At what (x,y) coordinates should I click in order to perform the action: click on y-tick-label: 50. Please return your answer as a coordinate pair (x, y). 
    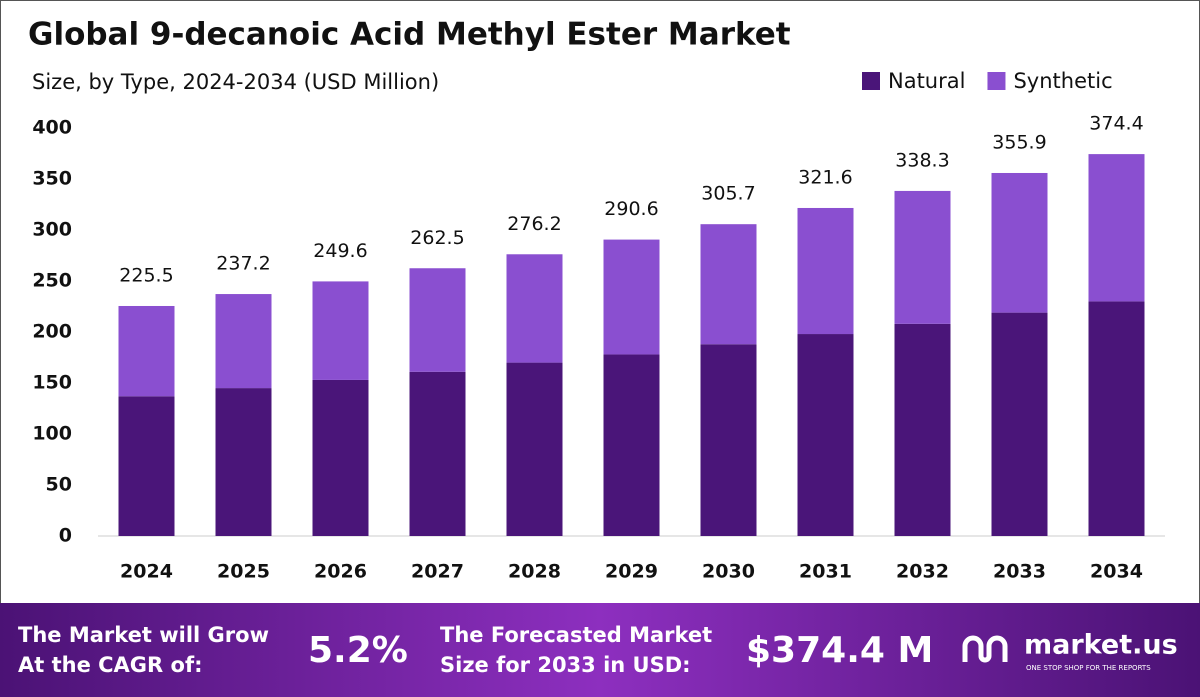
    Looking at the image, I should click on (59, 485).